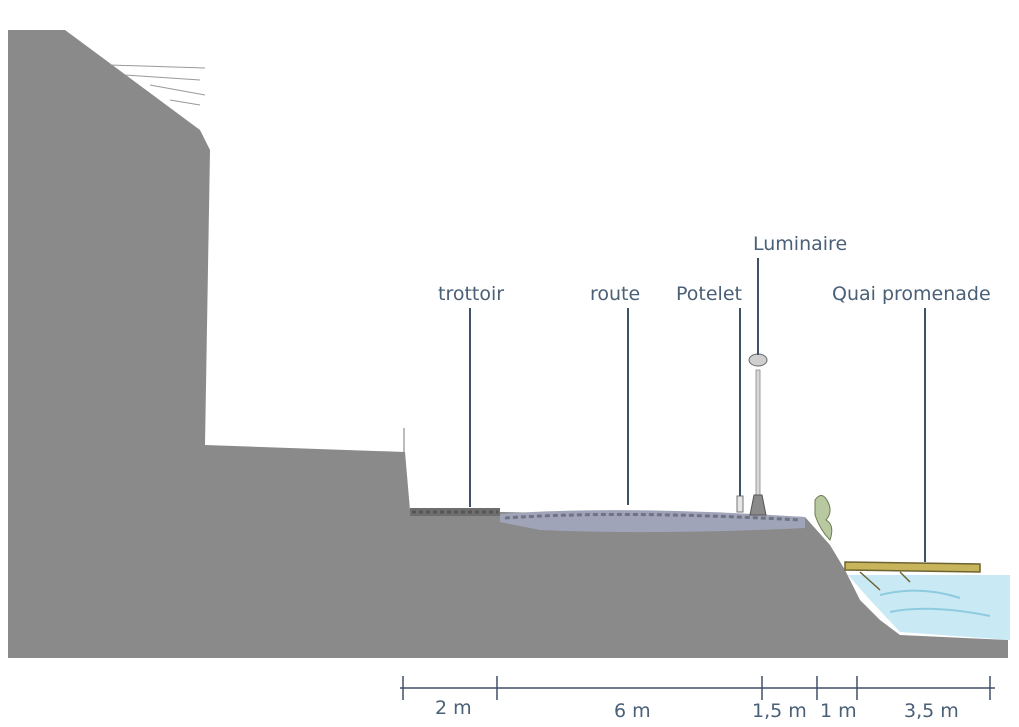 This screenshot has width=1019, height=727. I want to click on river-water, so click(929, 607).